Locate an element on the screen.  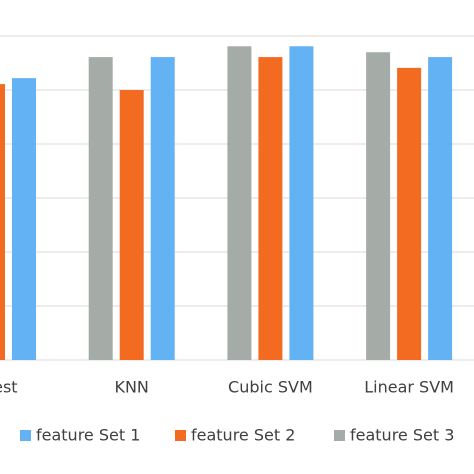
x-tick-label: Cubic SVM is located at coordinates (270, 387).